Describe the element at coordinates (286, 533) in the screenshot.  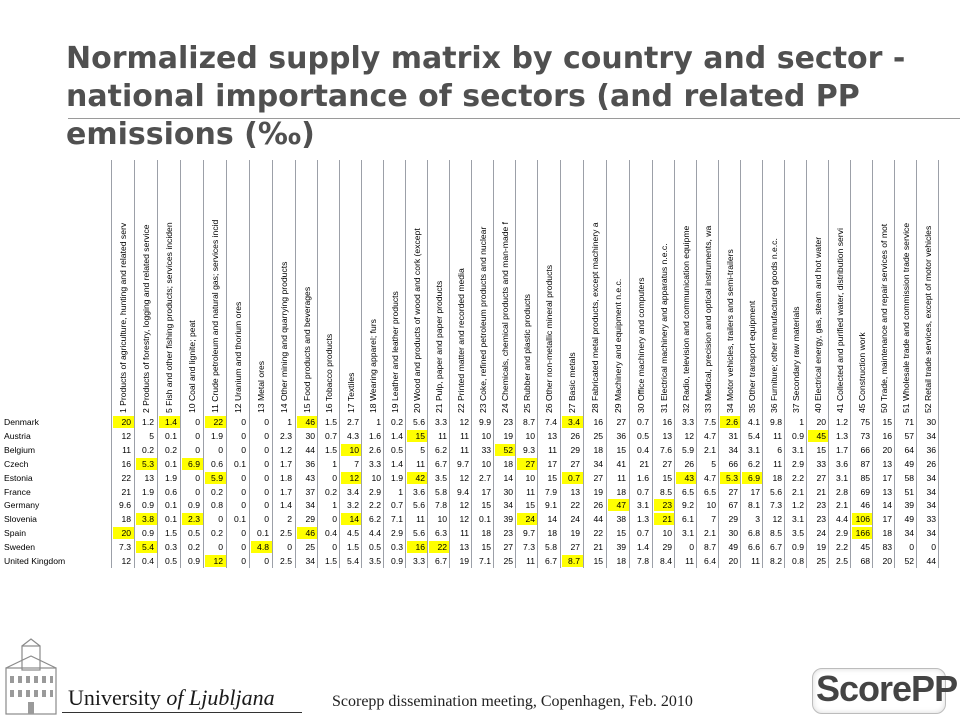
I see `table-cell: 2.5` at that location.